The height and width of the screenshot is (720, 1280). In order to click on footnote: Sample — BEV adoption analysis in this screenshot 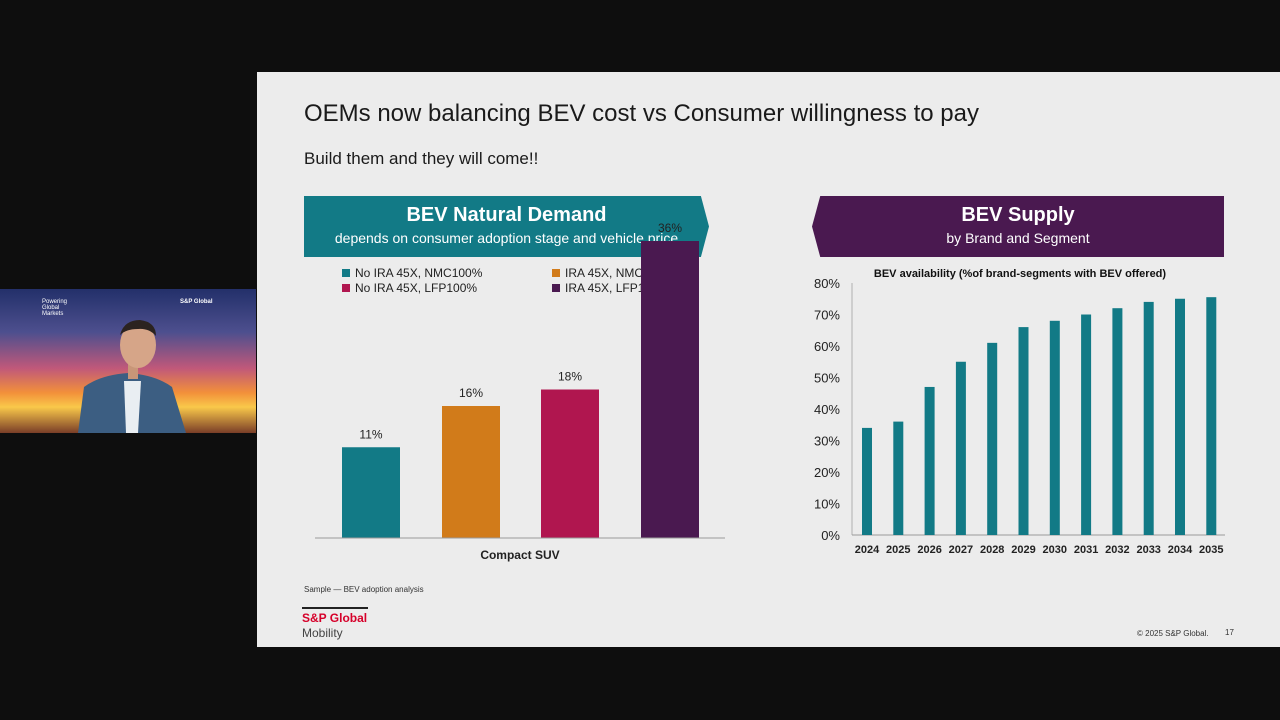, I will do `click(364, 589)`.